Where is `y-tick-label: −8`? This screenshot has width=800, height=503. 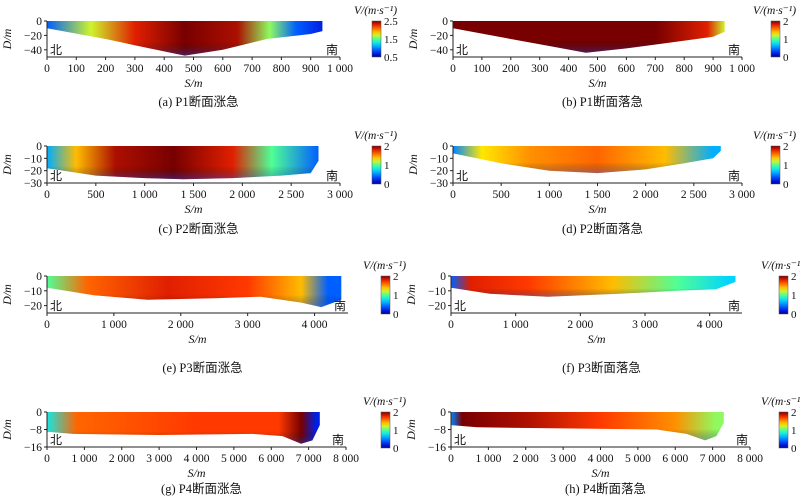
y-tick-label: −8 is located at coordinates (440, 431).